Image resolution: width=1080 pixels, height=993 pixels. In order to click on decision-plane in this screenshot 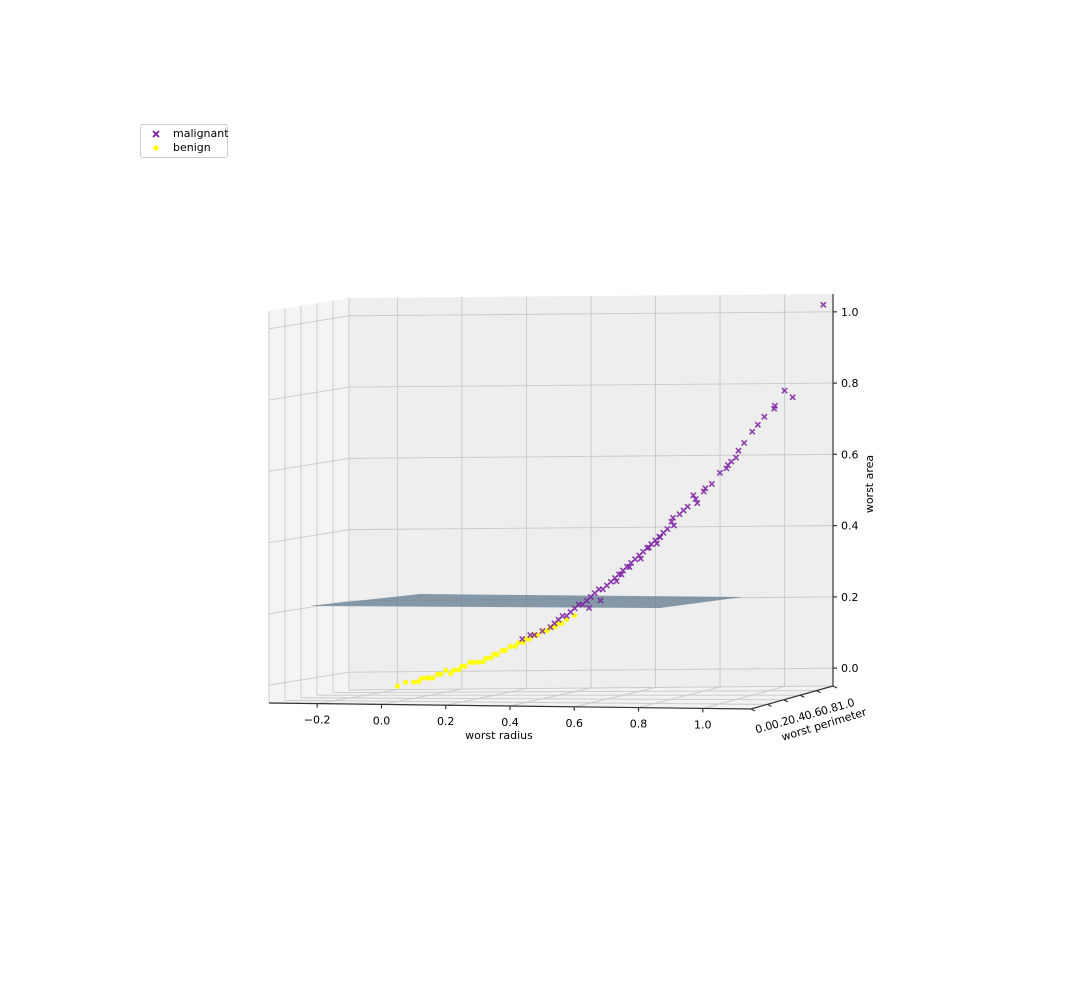, I will do `click(526, 601)`.